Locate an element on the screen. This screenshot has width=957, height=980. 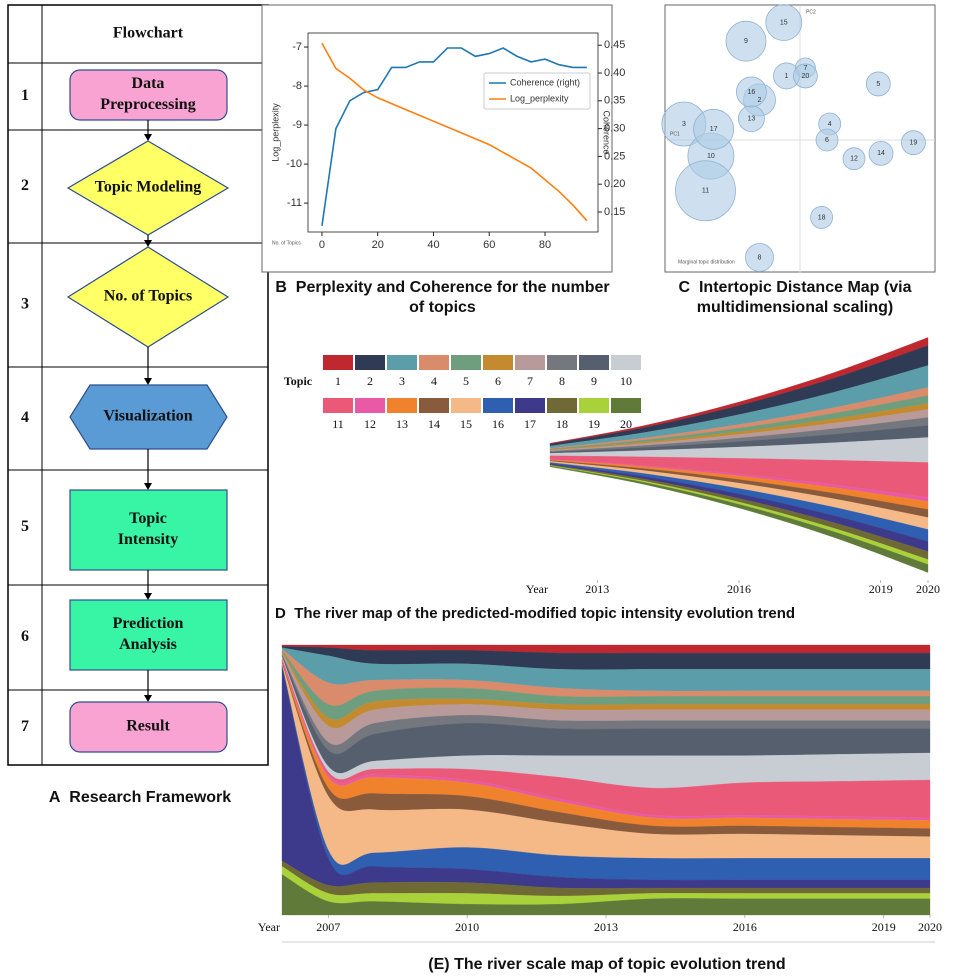
bubble-label: 6 is located at coordinates (827, 140).